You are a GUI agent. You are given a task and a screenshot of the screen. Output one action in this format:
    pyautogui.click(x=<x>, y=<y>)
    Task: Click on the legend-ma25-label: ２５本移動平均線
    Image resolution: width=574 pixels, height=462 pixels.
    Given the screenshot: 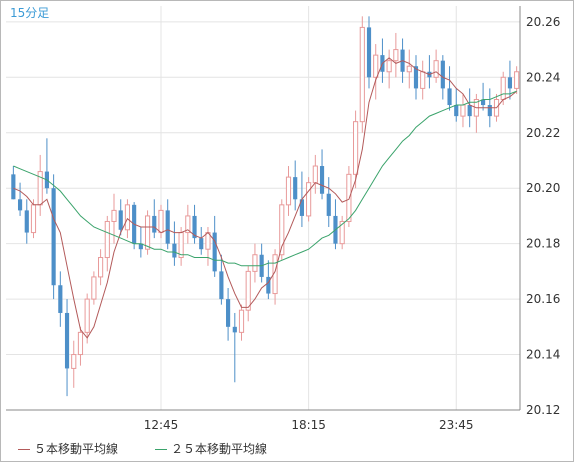 What is the action you would take?
    pyautogui.click(x=219, y=449)
    